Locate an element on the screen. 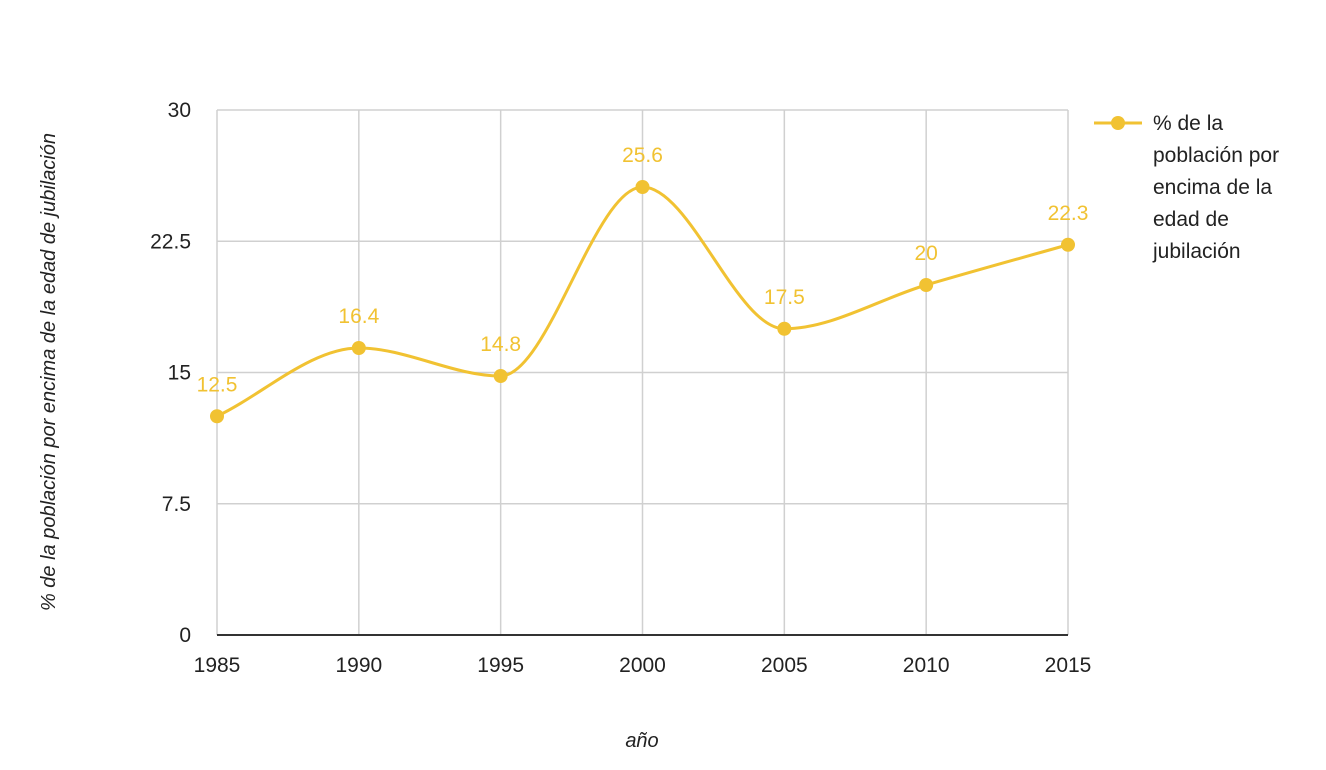 This screenshot has width=1326, height=770. y-tick-label: 22.5 is located at coordinates (170, 241).